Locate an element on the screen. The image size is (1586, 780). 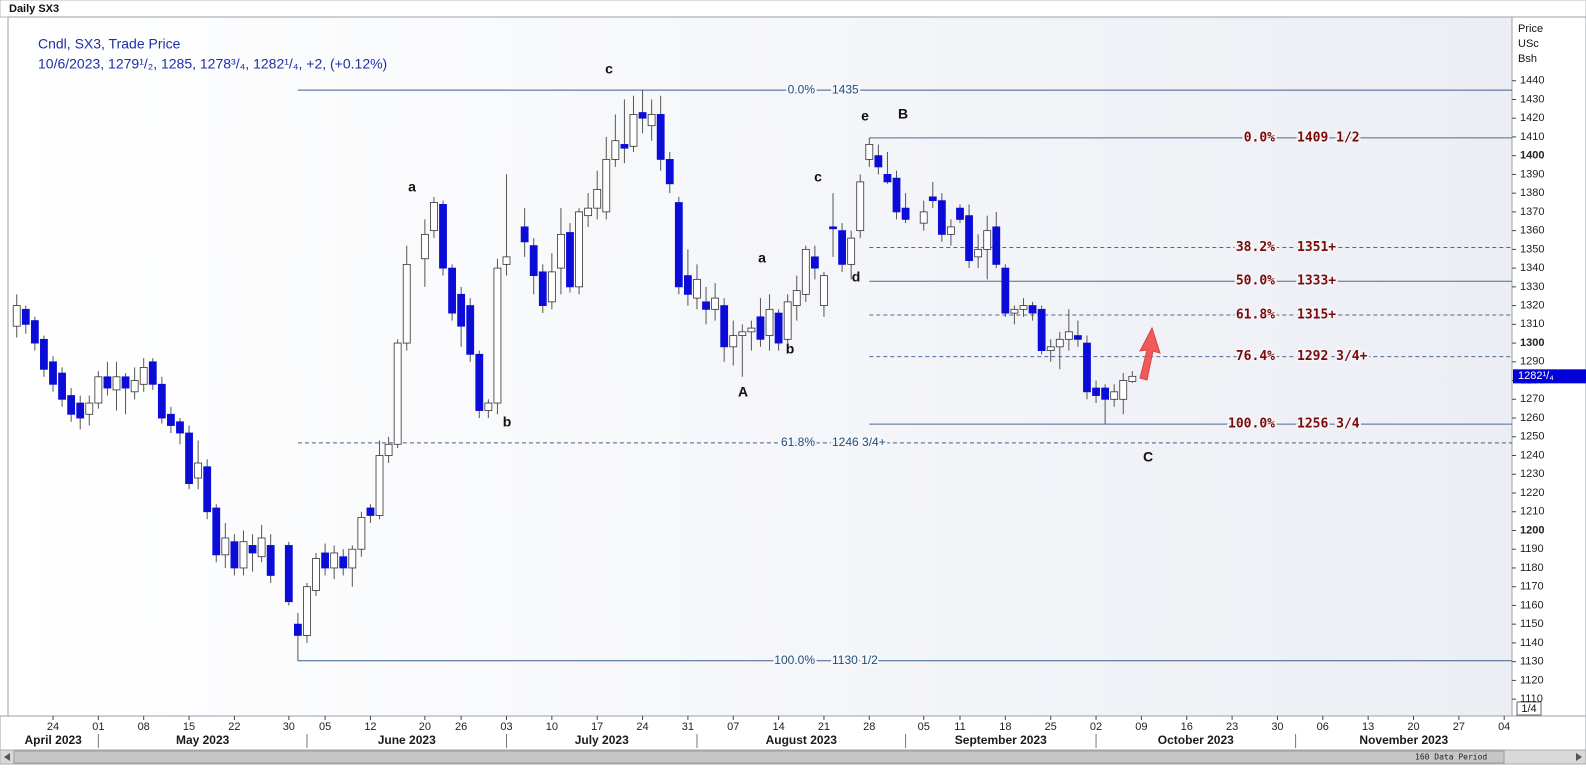
x-tick-label: 27 is located at coordinates (1459, 727).